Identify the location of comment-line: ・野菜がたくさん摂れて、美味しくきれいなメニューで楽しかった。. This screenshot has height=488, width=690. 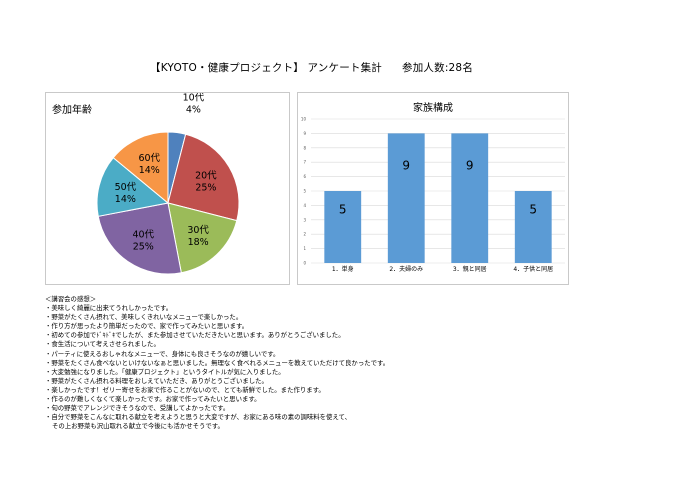
(144, 317).